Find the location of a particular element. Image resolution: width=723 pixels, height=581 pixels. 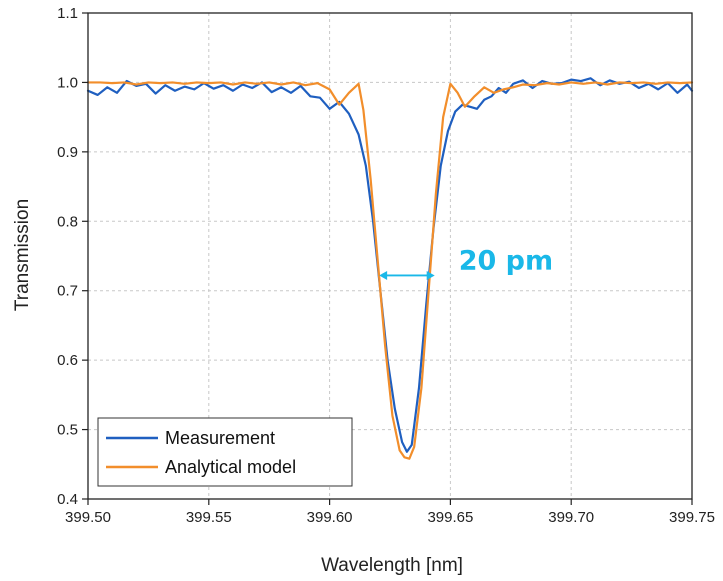

y-tick-label: 1.0 is located at coordinates (67, 82).